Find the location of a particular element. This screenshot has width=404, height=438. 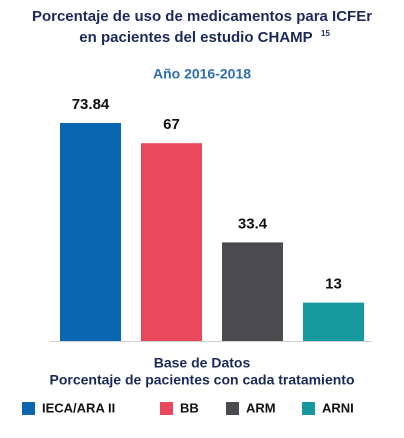

chart-subtitle: Año 2016-2018 is located at coordinates (202, 74).